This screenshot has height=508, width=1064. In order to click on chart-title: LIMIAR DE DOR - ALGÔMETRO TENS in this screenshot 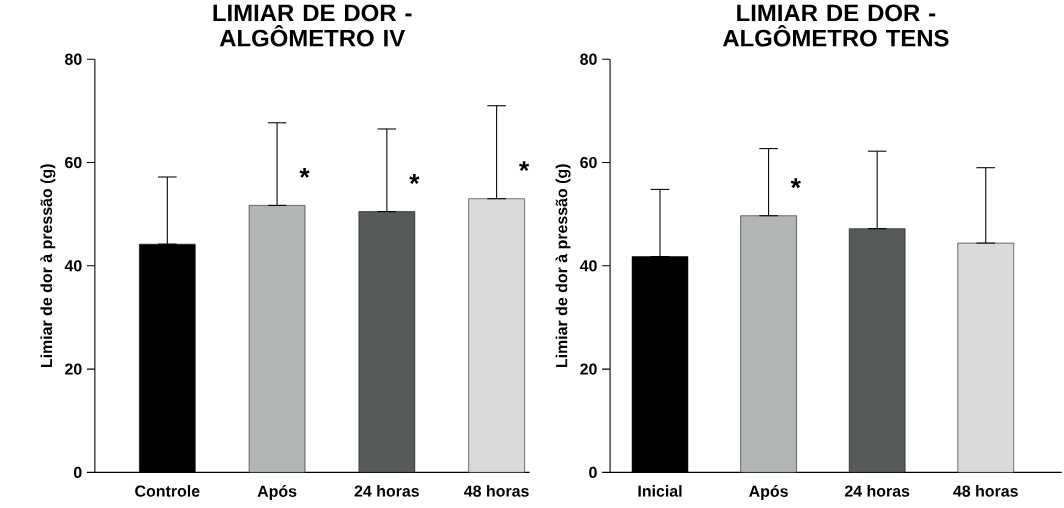, I will do `click(835, 25)`.